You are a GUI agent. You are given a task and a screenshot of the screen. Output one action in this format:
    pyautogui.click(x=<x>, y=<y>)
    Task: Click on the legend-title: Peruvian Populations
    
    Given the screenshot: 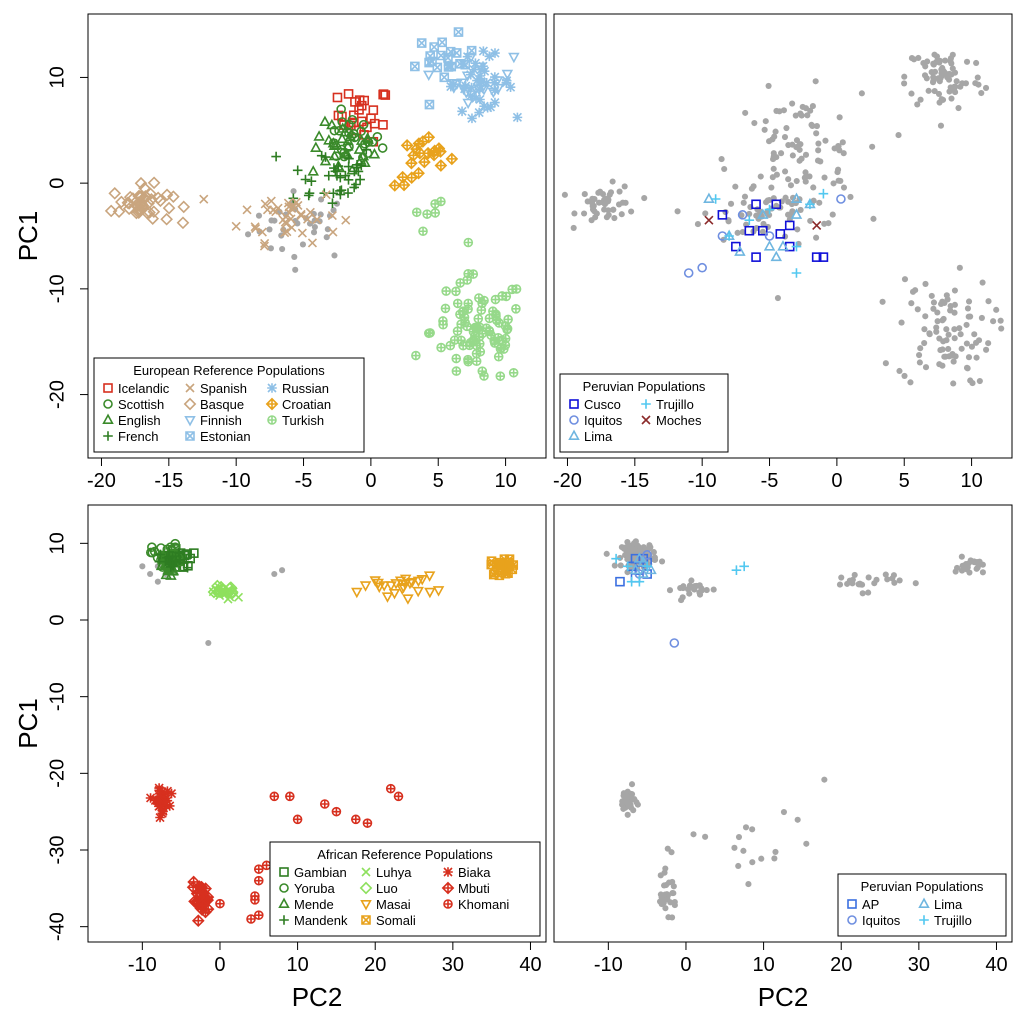 What is the action you would take?
    pyautogui.click(x=922, y=886)
    